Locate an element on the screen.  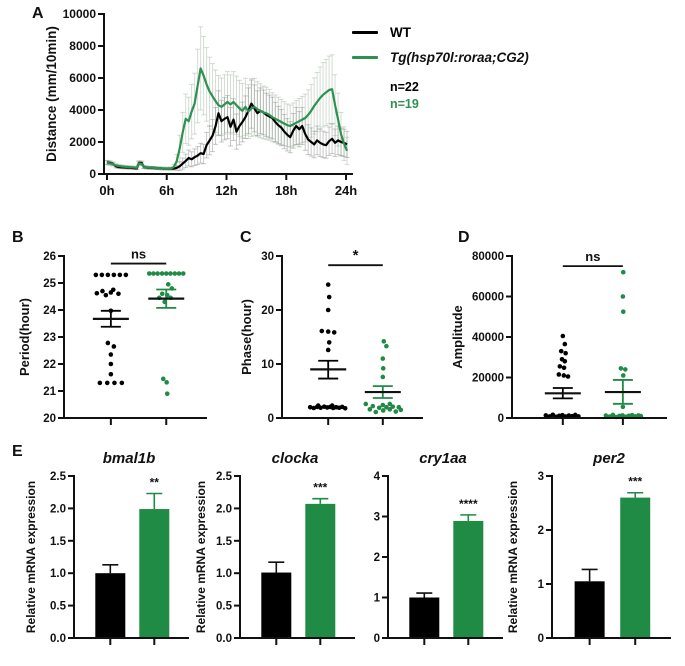
svg-text: Distance (mm/10min) is located at coordinates (51, 94).